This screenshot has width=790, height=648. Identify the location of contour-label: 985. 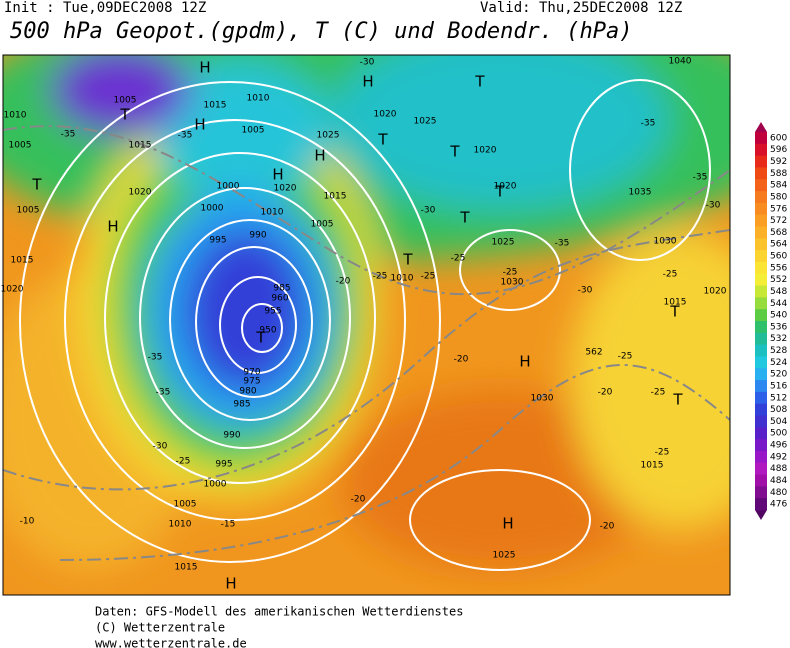
(281, 289).